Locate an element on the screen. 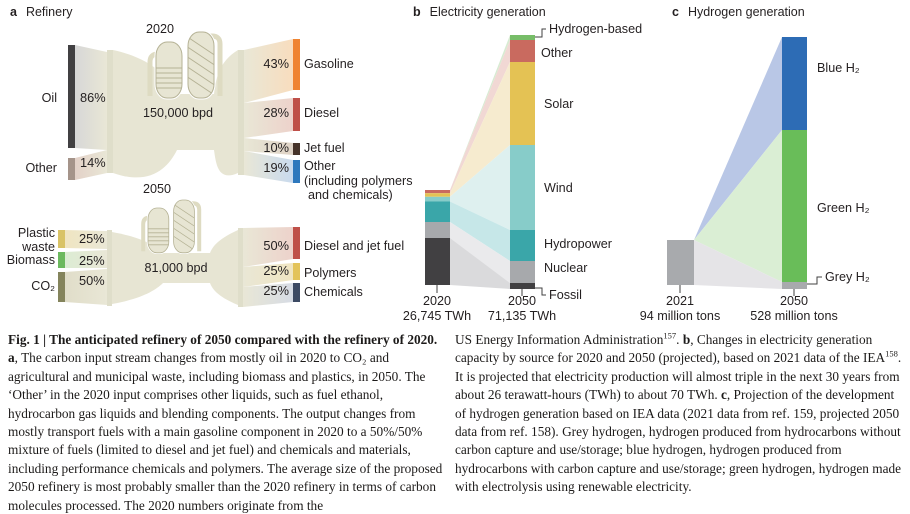  plastic-waste-bar is located at coordinates (61, 239).